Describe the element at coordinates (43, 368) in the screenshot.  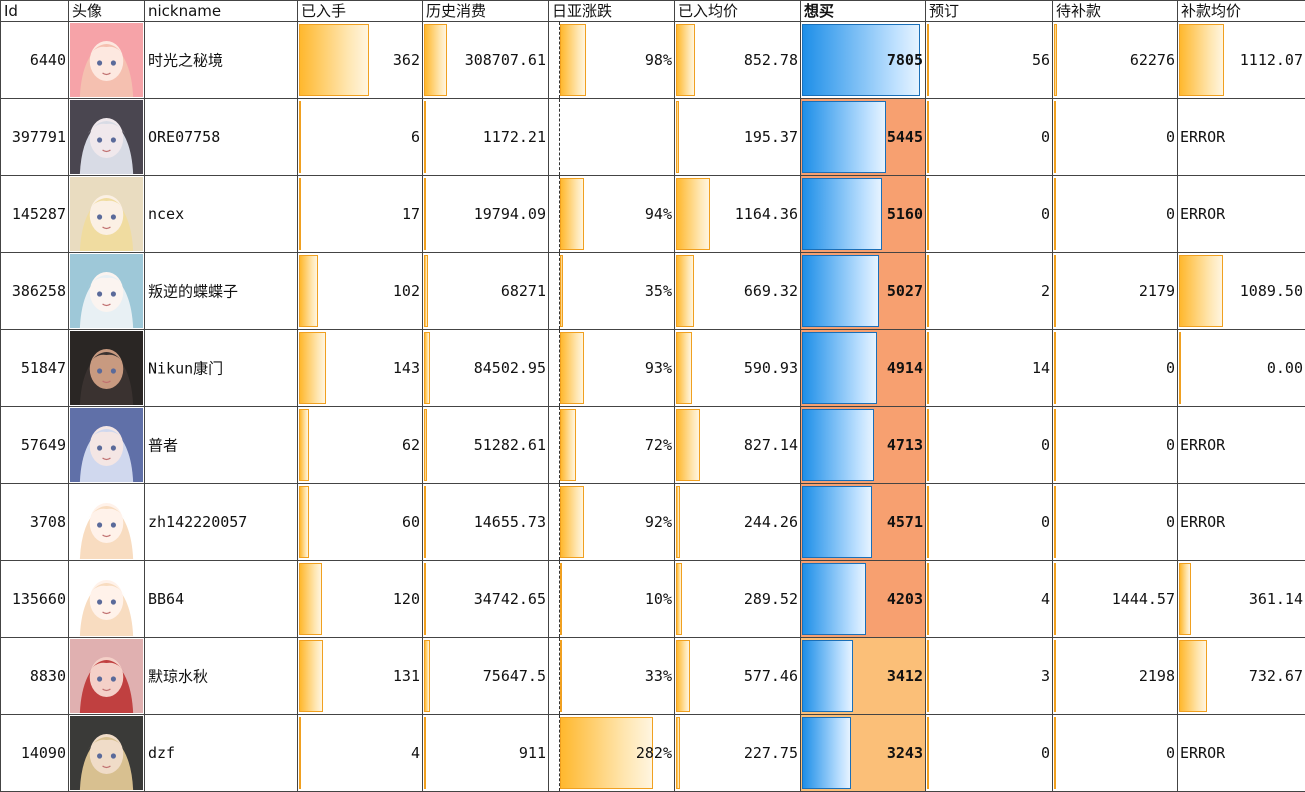
I see `cell-id-value: 51847` at that location.